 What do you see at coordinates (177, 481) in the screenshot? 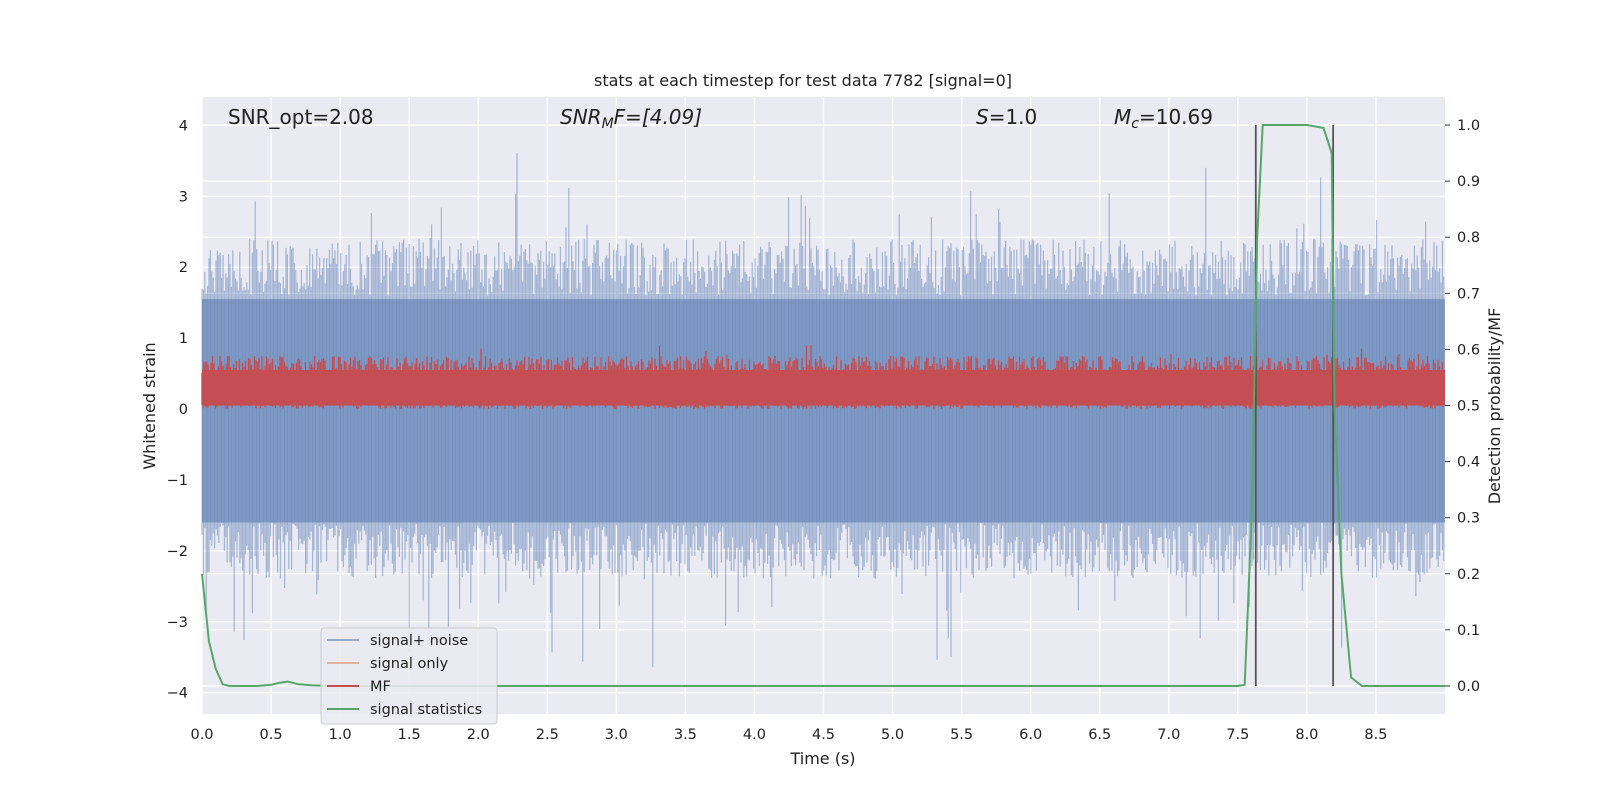
I see `y-tick-label: −1` at bounding box center [177, 481].